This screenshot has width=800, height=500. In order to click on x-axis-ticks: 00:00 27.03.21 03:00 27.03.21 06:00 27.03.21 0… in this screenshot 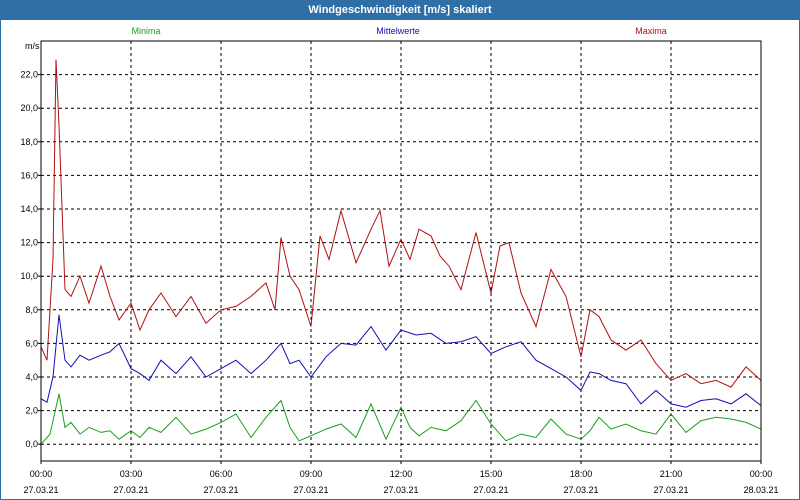, I will do `click(401, 478)`.